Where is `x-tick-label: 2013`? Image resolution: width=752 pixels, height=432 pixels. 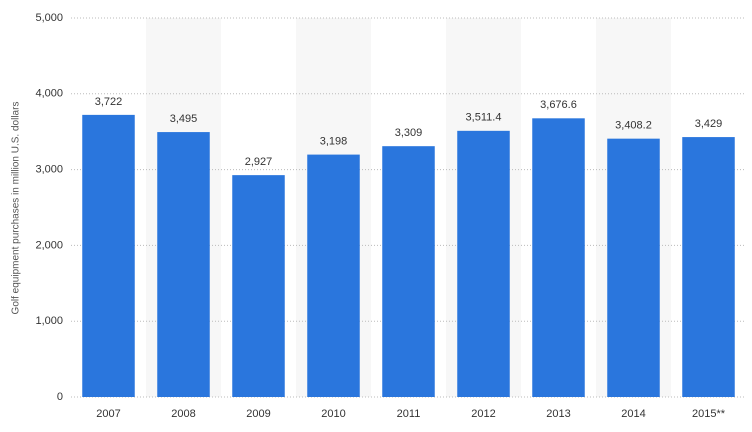
x-tick-label: 2013 is located at coordinates (558, 414).